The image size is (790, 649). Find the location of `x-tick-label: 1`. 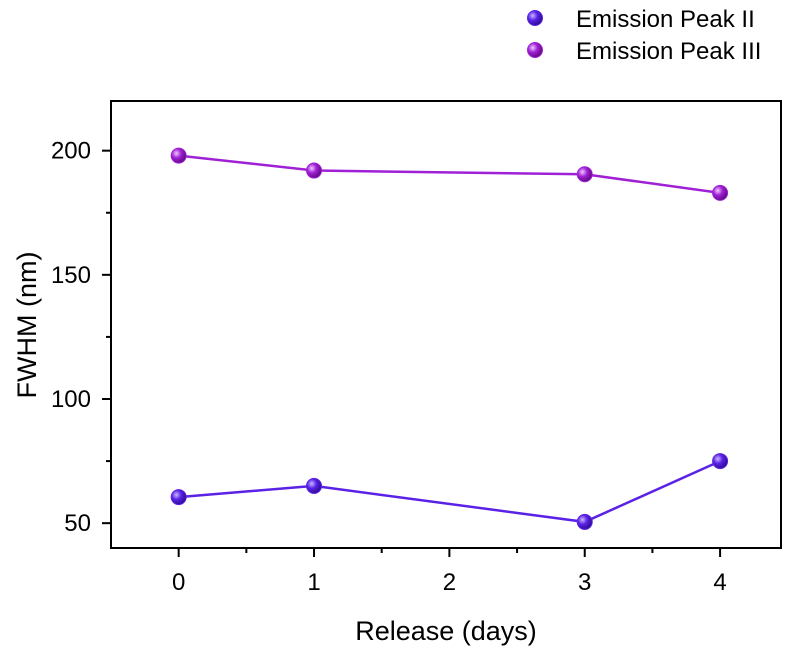

x-tick-label: 1 is located at coordinates (313, 582).